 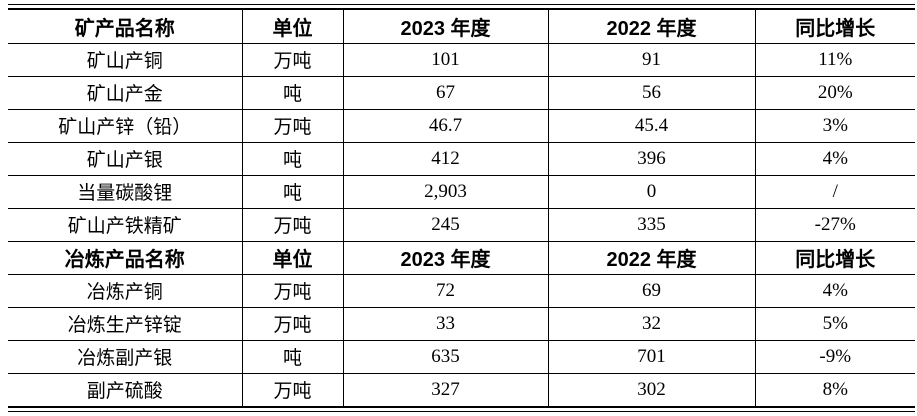 I want to click on table-row-lithium-carbonate: 当量碳酸锂 吨 2,903 0 /, so click(x=461, y=192).